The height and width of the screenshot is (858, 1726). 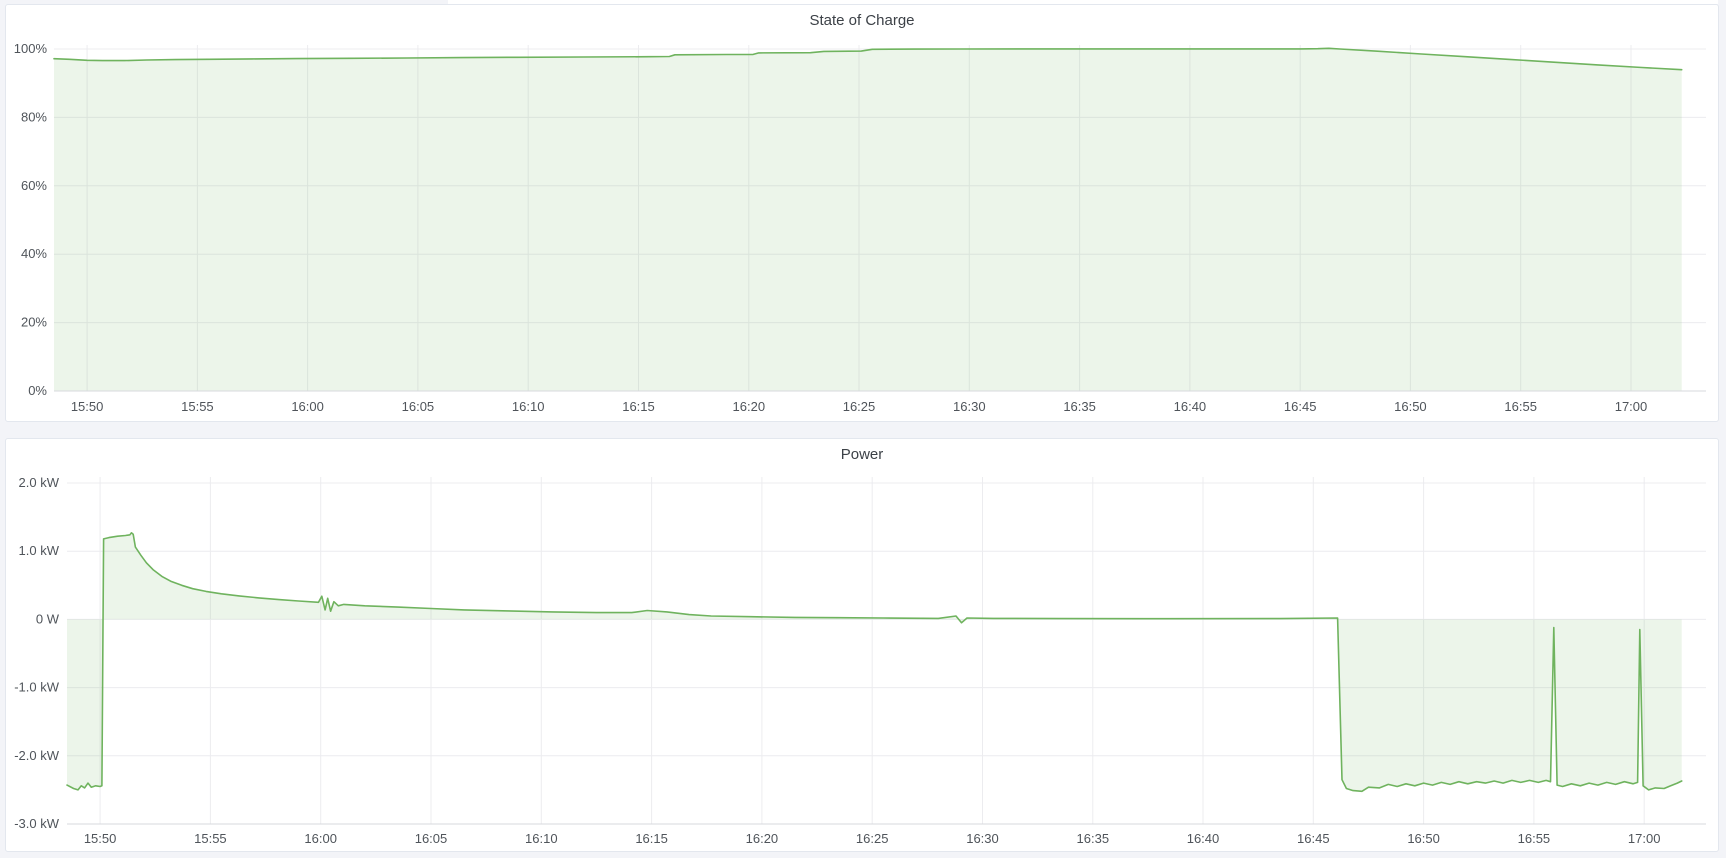 I want to click on y-tick-label: -2.0 kW, so click(x=37, y=755).